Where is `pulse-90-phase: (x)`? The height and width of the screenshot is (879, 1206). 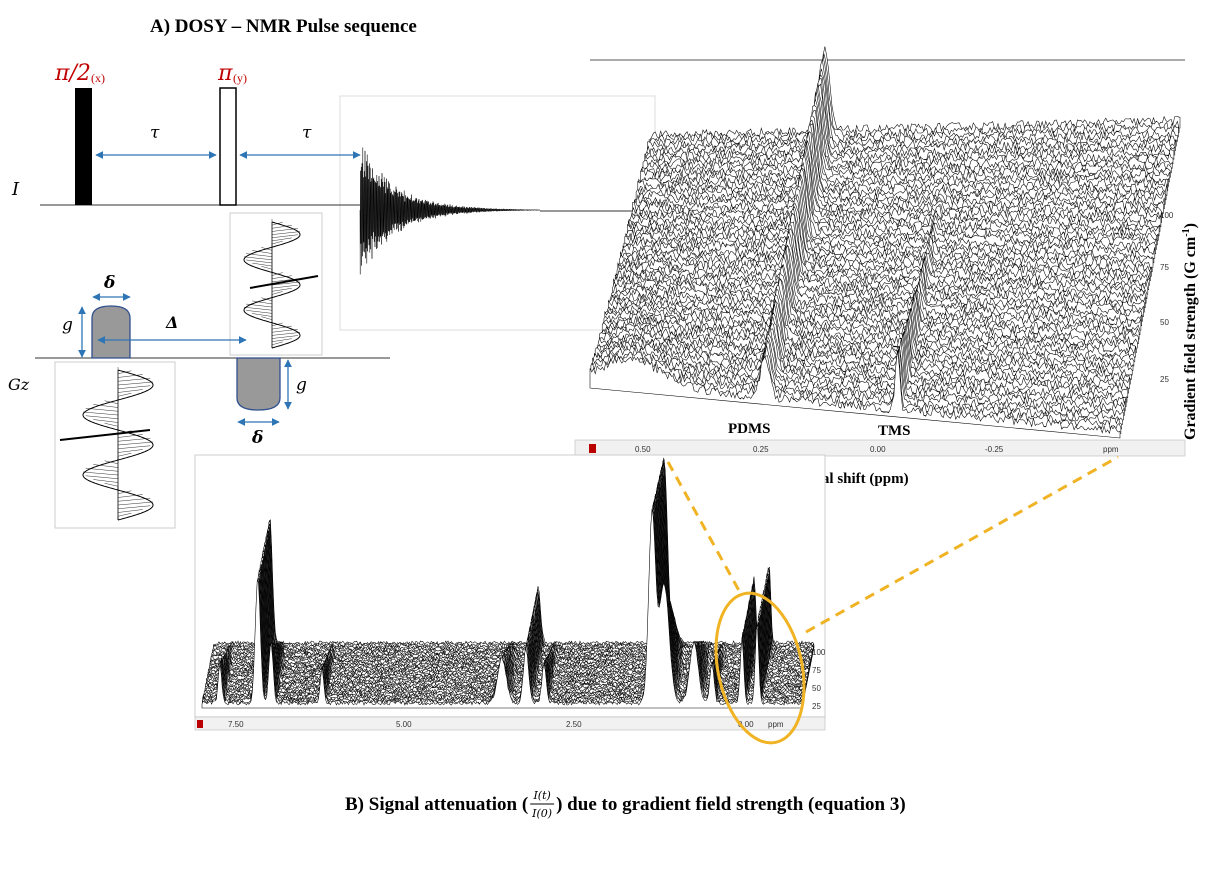
pulse-90-phase: (x) is located at coordinates (98, 78).